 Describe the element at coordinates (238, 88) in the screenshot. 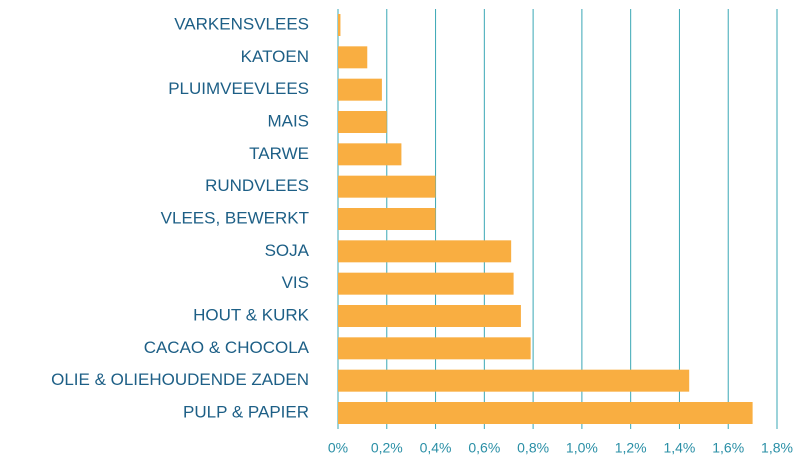

I see `y-tick-label: PLUIMVEEVLEES` at that location.